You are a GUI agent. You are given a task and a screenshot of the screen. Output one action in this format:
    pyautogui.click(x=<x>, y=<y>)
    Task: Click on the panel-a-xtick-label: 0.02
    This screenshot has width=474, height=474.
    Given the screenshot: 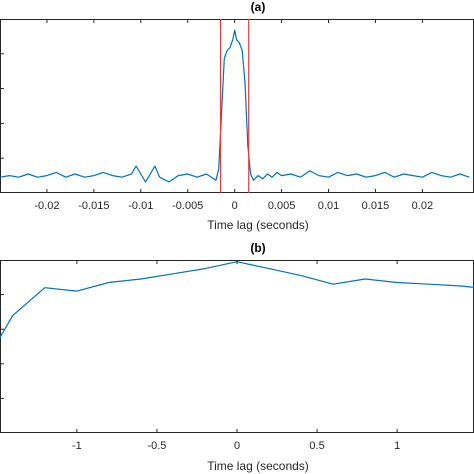 What is the action you would take?
    pyautogui.click(x=422, y=206)
    